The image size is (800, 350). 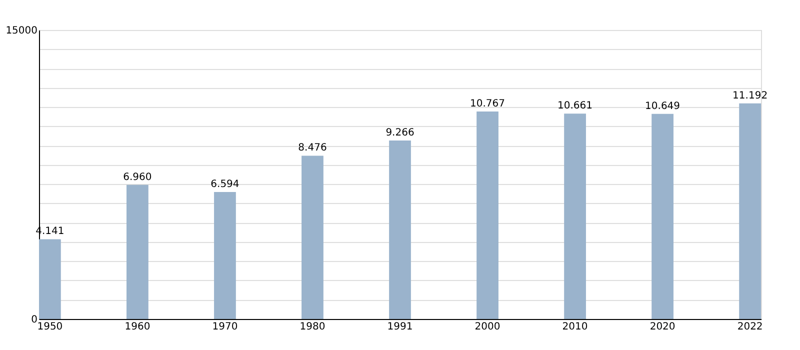 I want to click on x-tick-label: 1991, so click(x=400, y=327).